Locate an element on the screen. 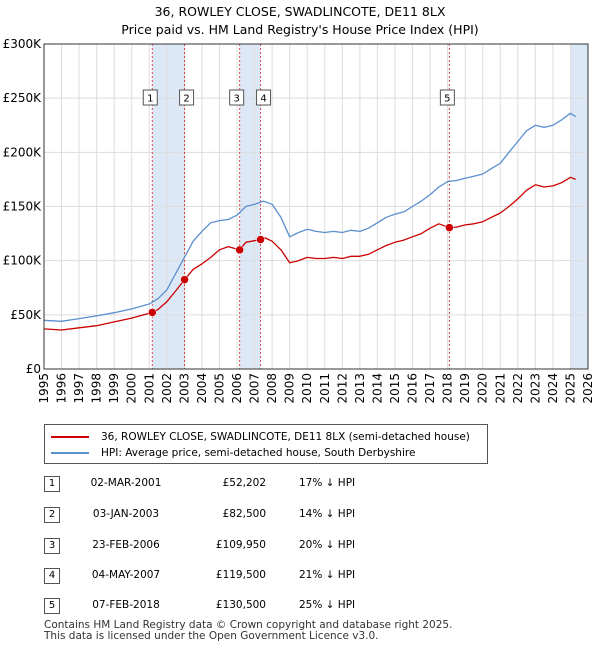  x-tick-label: 2004 is located at coordinates (202, 388).